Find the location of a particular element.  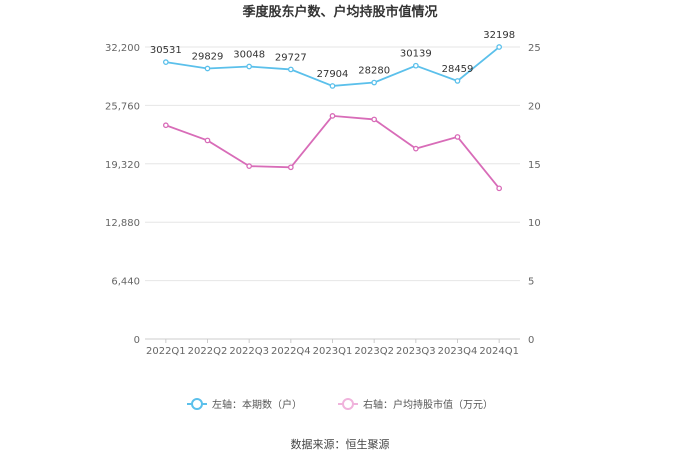

x-axis-tick-label: 2022Q3 is located at coordinates (249, 351).